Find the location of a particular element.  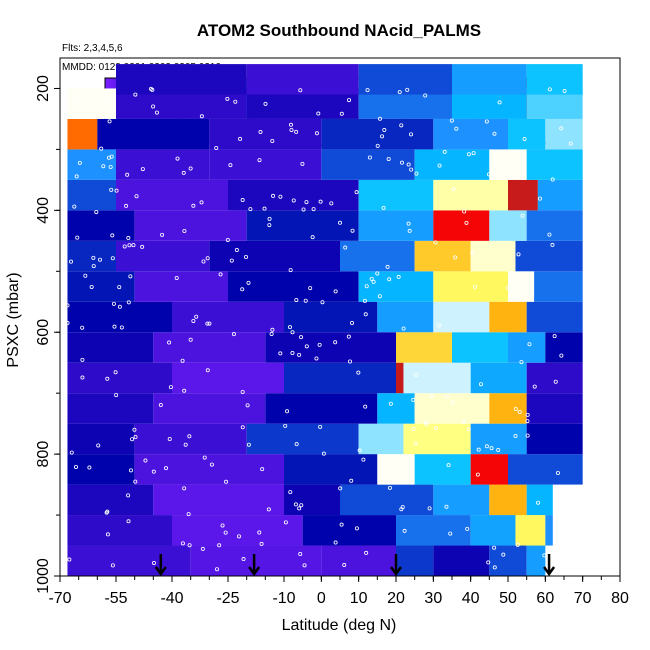

y-tick-label: 400 is located at coordinates (43, 210).